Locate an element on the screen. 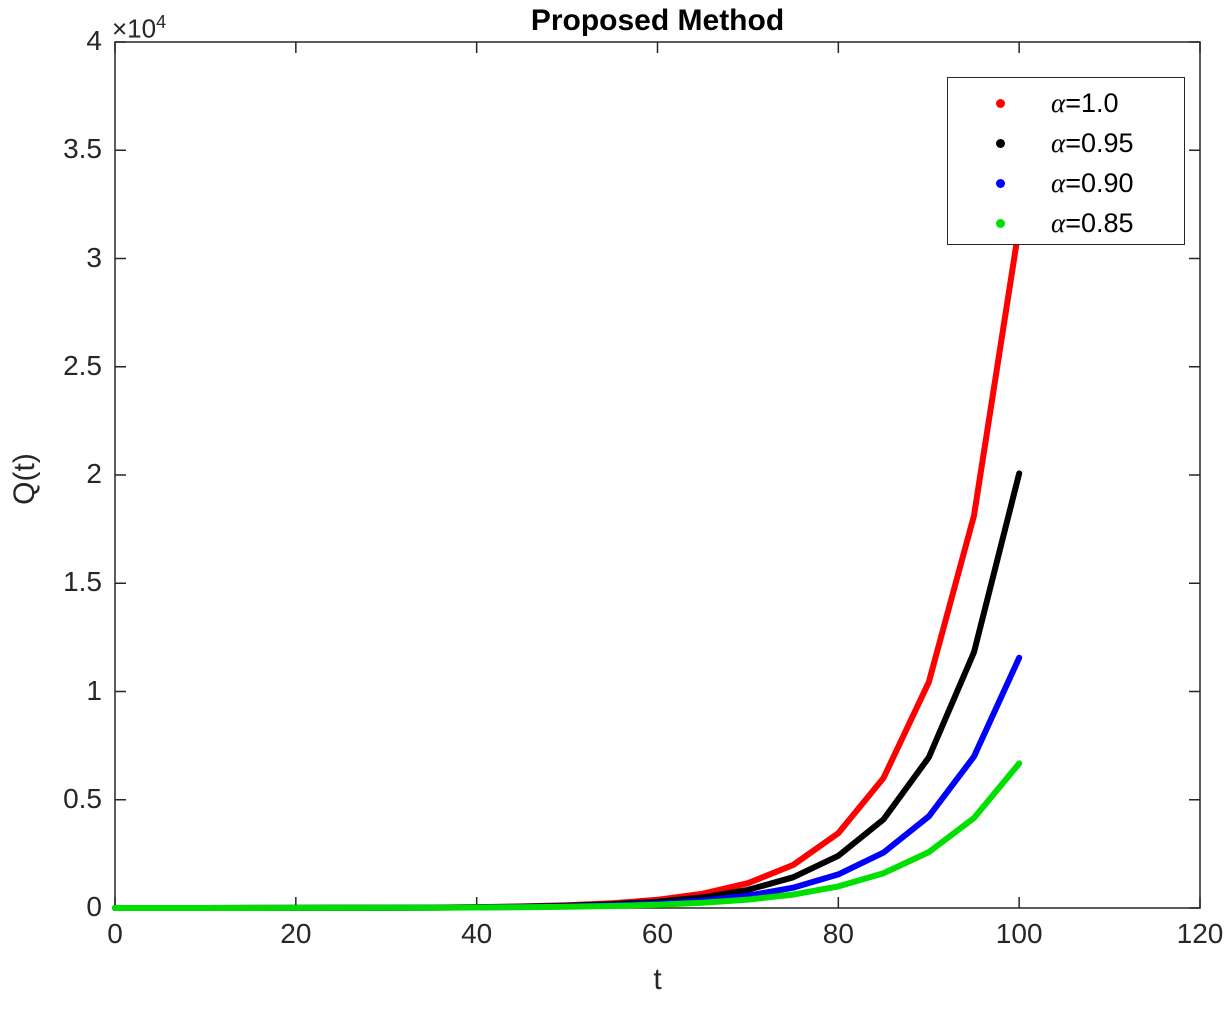  x-tick-label: 120 is located at coordinates (1200, 933).